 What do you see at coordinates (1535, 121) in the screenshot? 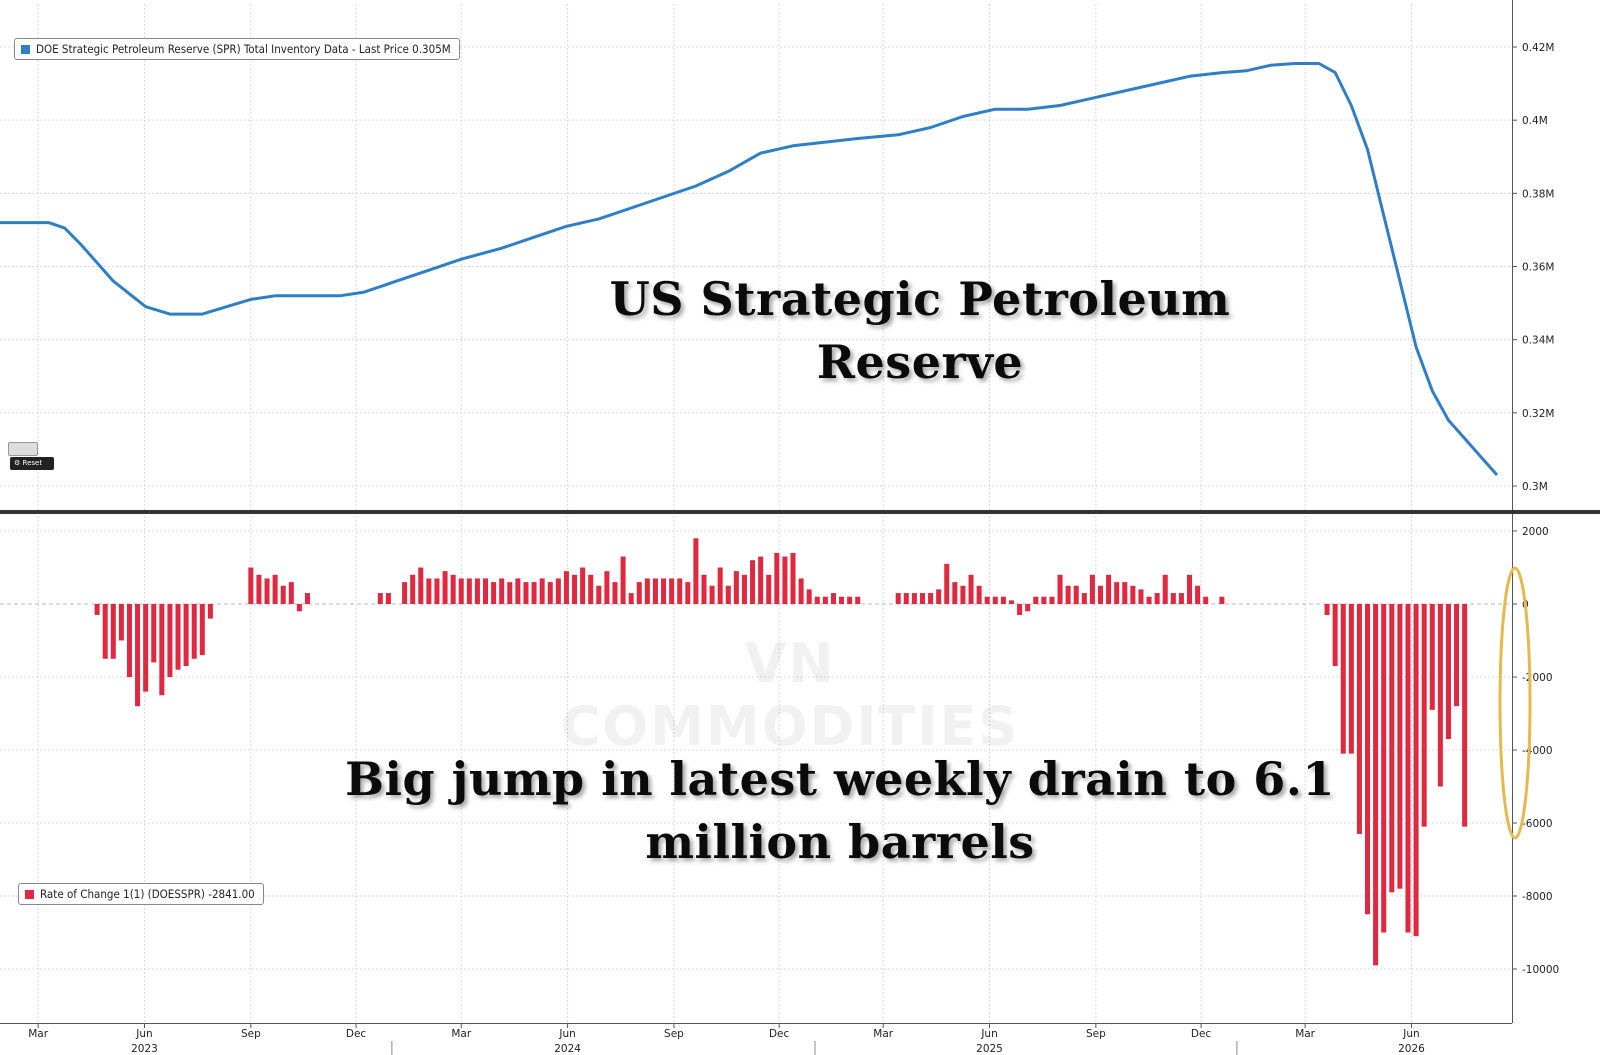
I see `y-tick-label-top: 0.4M` at bounding box center [1535, 121].